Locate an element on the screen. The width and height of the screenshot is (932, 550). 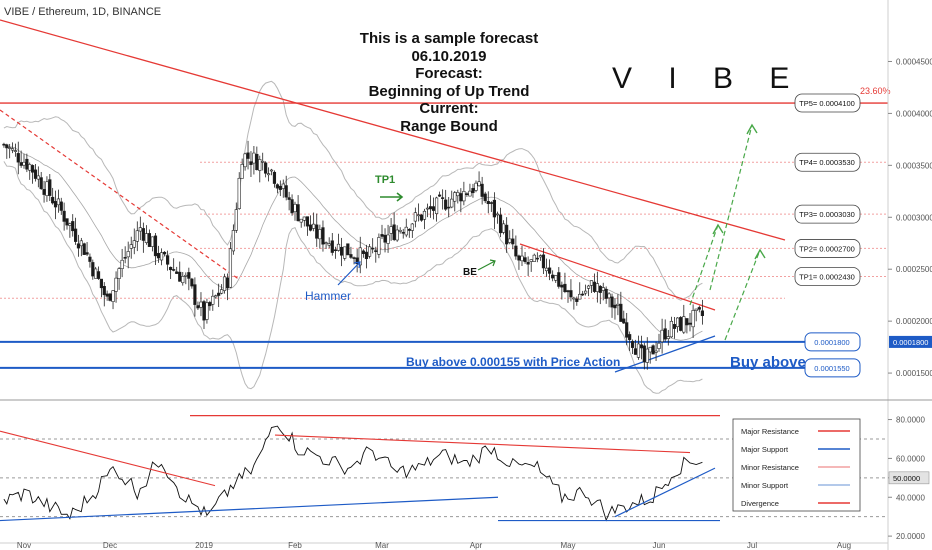
legend-item-label: Major Support is located at coordinates (765, 449).